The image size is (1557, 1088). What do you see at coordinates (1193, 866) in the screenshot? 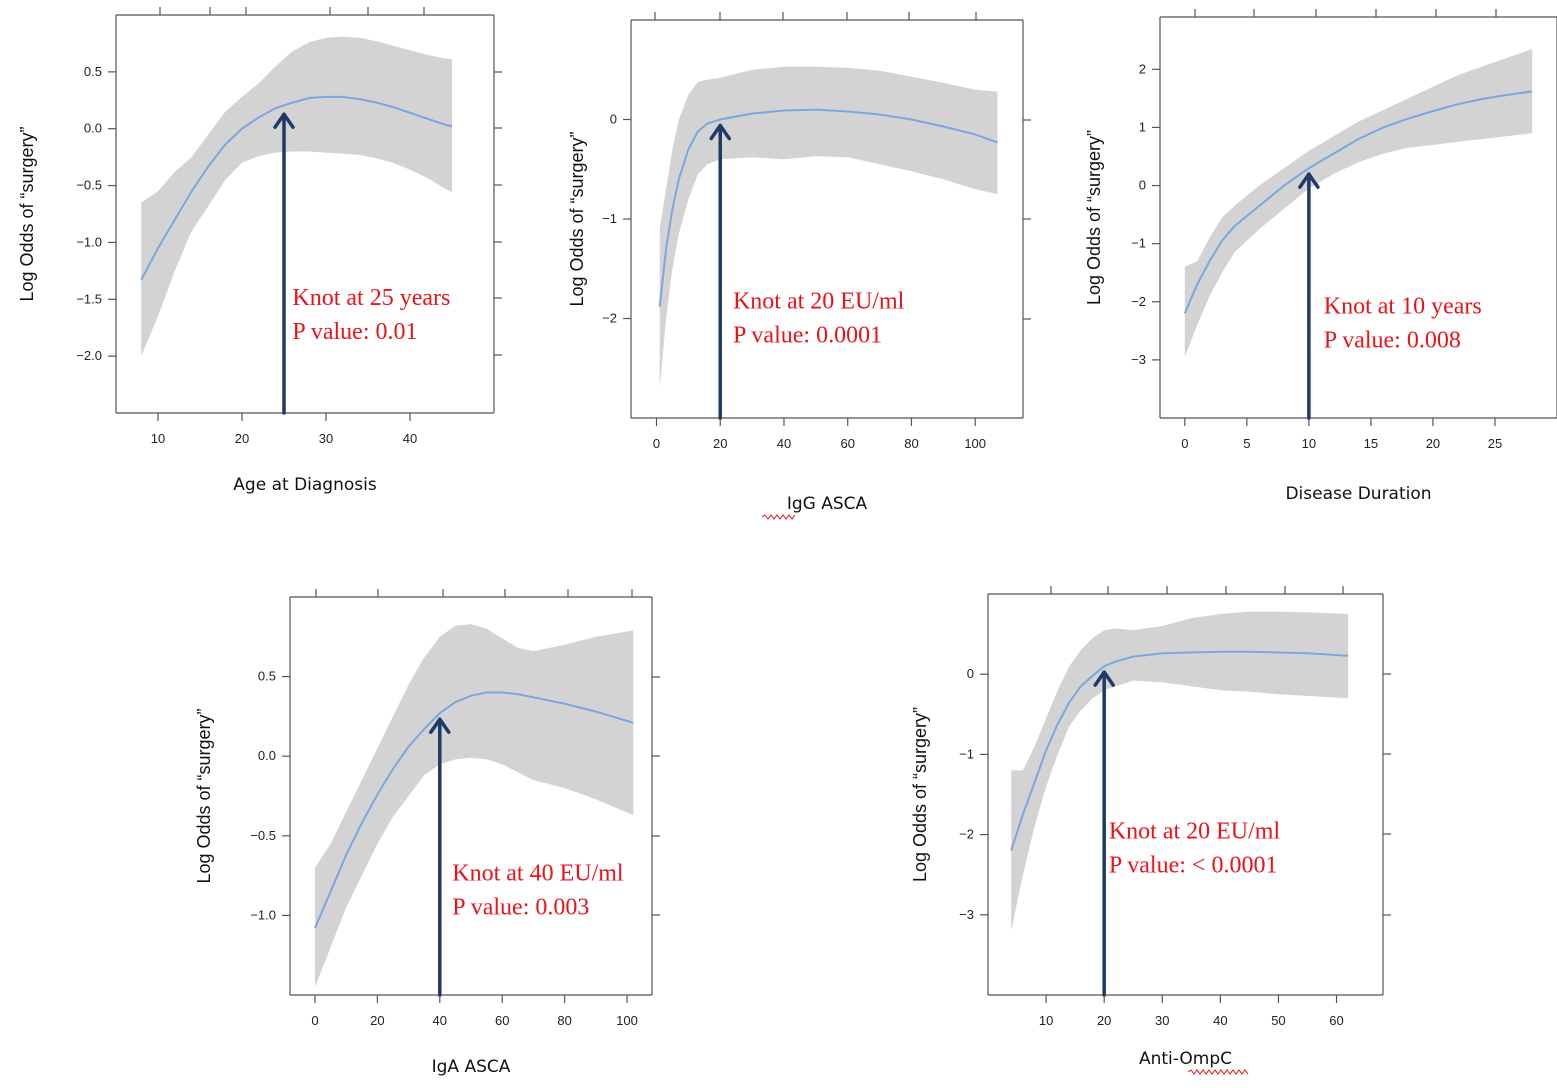
I see `p-value-annotation: P value: < 0.0001` at bounding box center [1193, 866].